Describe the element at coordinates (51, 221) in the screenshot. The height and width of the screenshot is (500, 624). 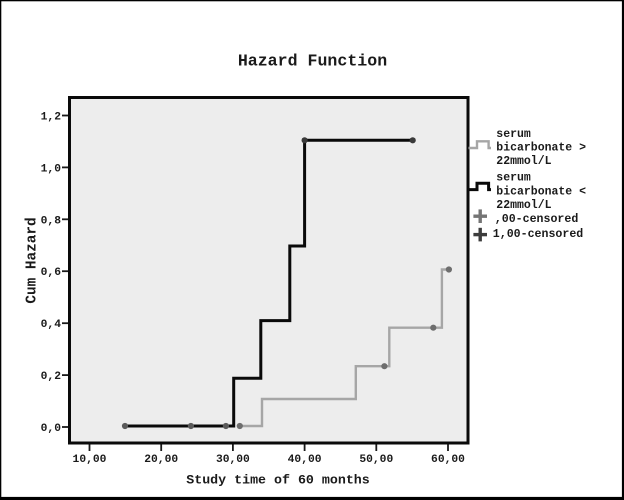
I see `svg-text: 0,8` at that location.